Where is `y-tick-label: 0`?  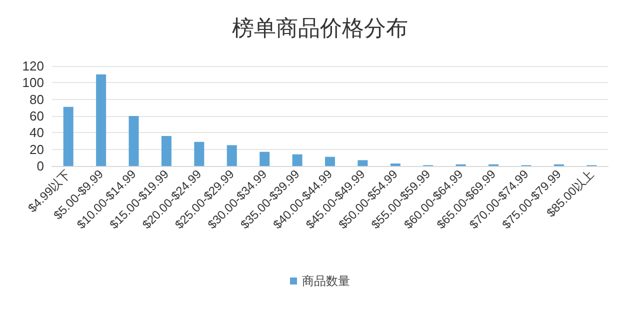 y-tick-label: 0 is located at coordinates (40, 166).